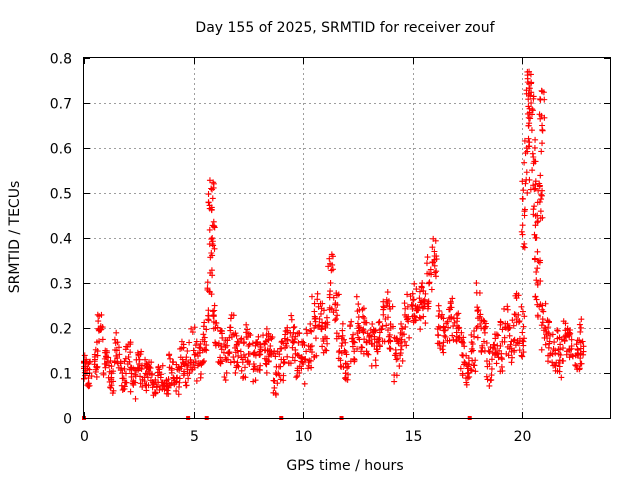 The image size is (640, 480). What do you see at coordinates (194, 437) in the screenshot?
I see `x-tick-label: 5` at bounding box center [194, 437].